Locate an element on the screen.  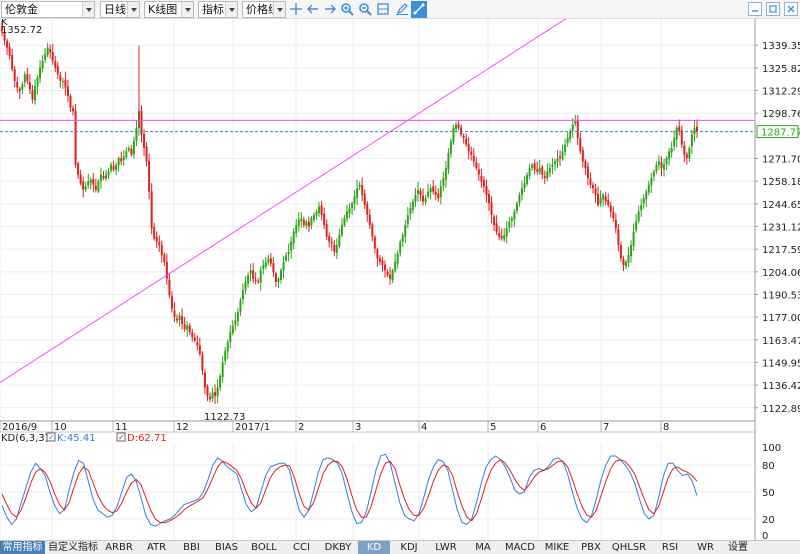
tab-boll: BOLL is located at coordinates (264, 547).